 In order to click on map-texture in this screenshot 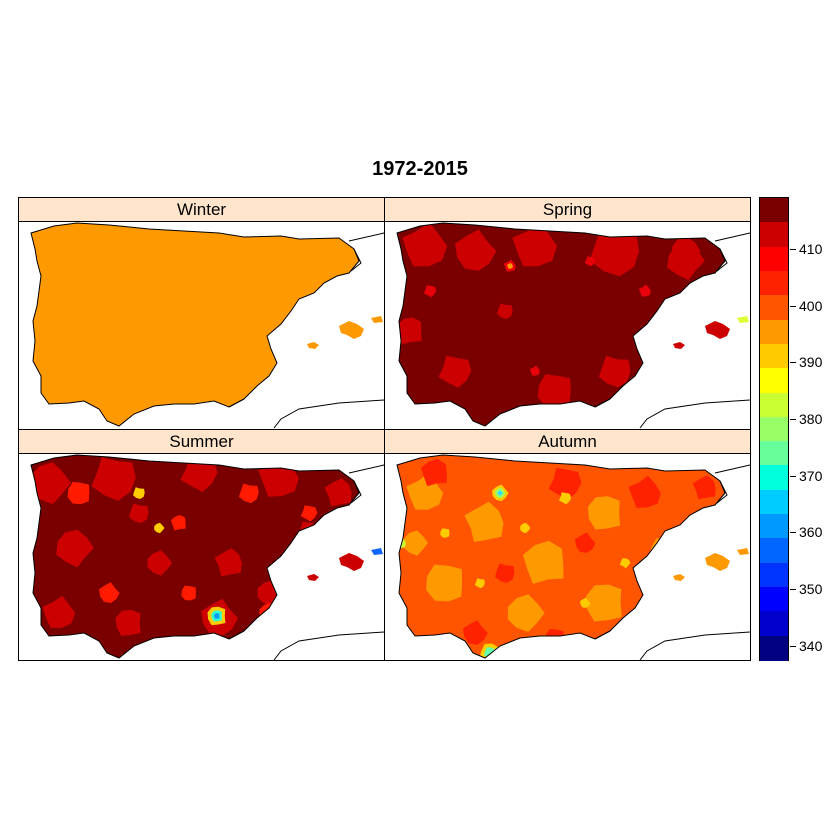, I will do `click(556, 558)`.